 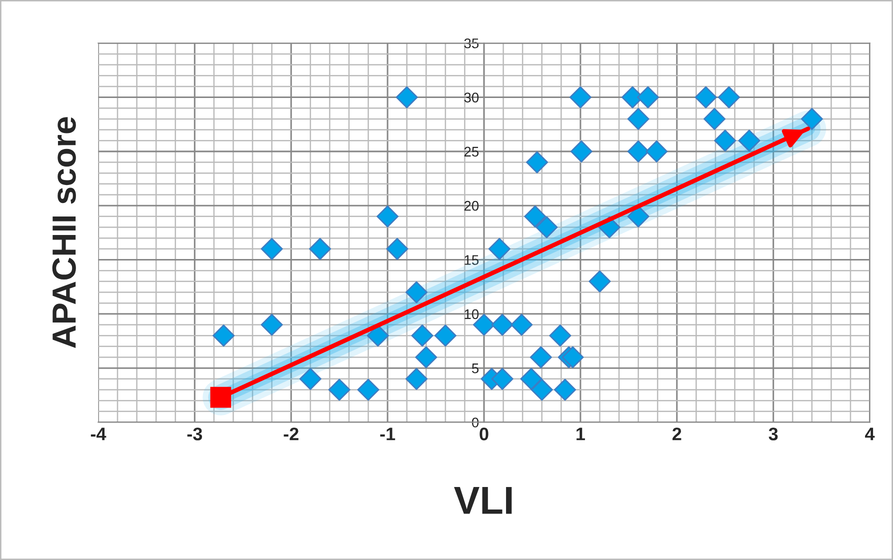 What do you see at coordinates (471, 205) in the screenshot?
I see `y-tick-label: 20` at bounding box center [471, 205].